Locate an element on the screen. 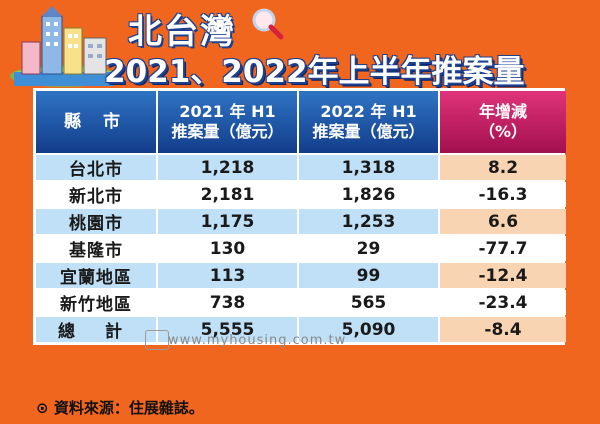  row-value-2021: 5,555 is located at coordinates (227, 329).